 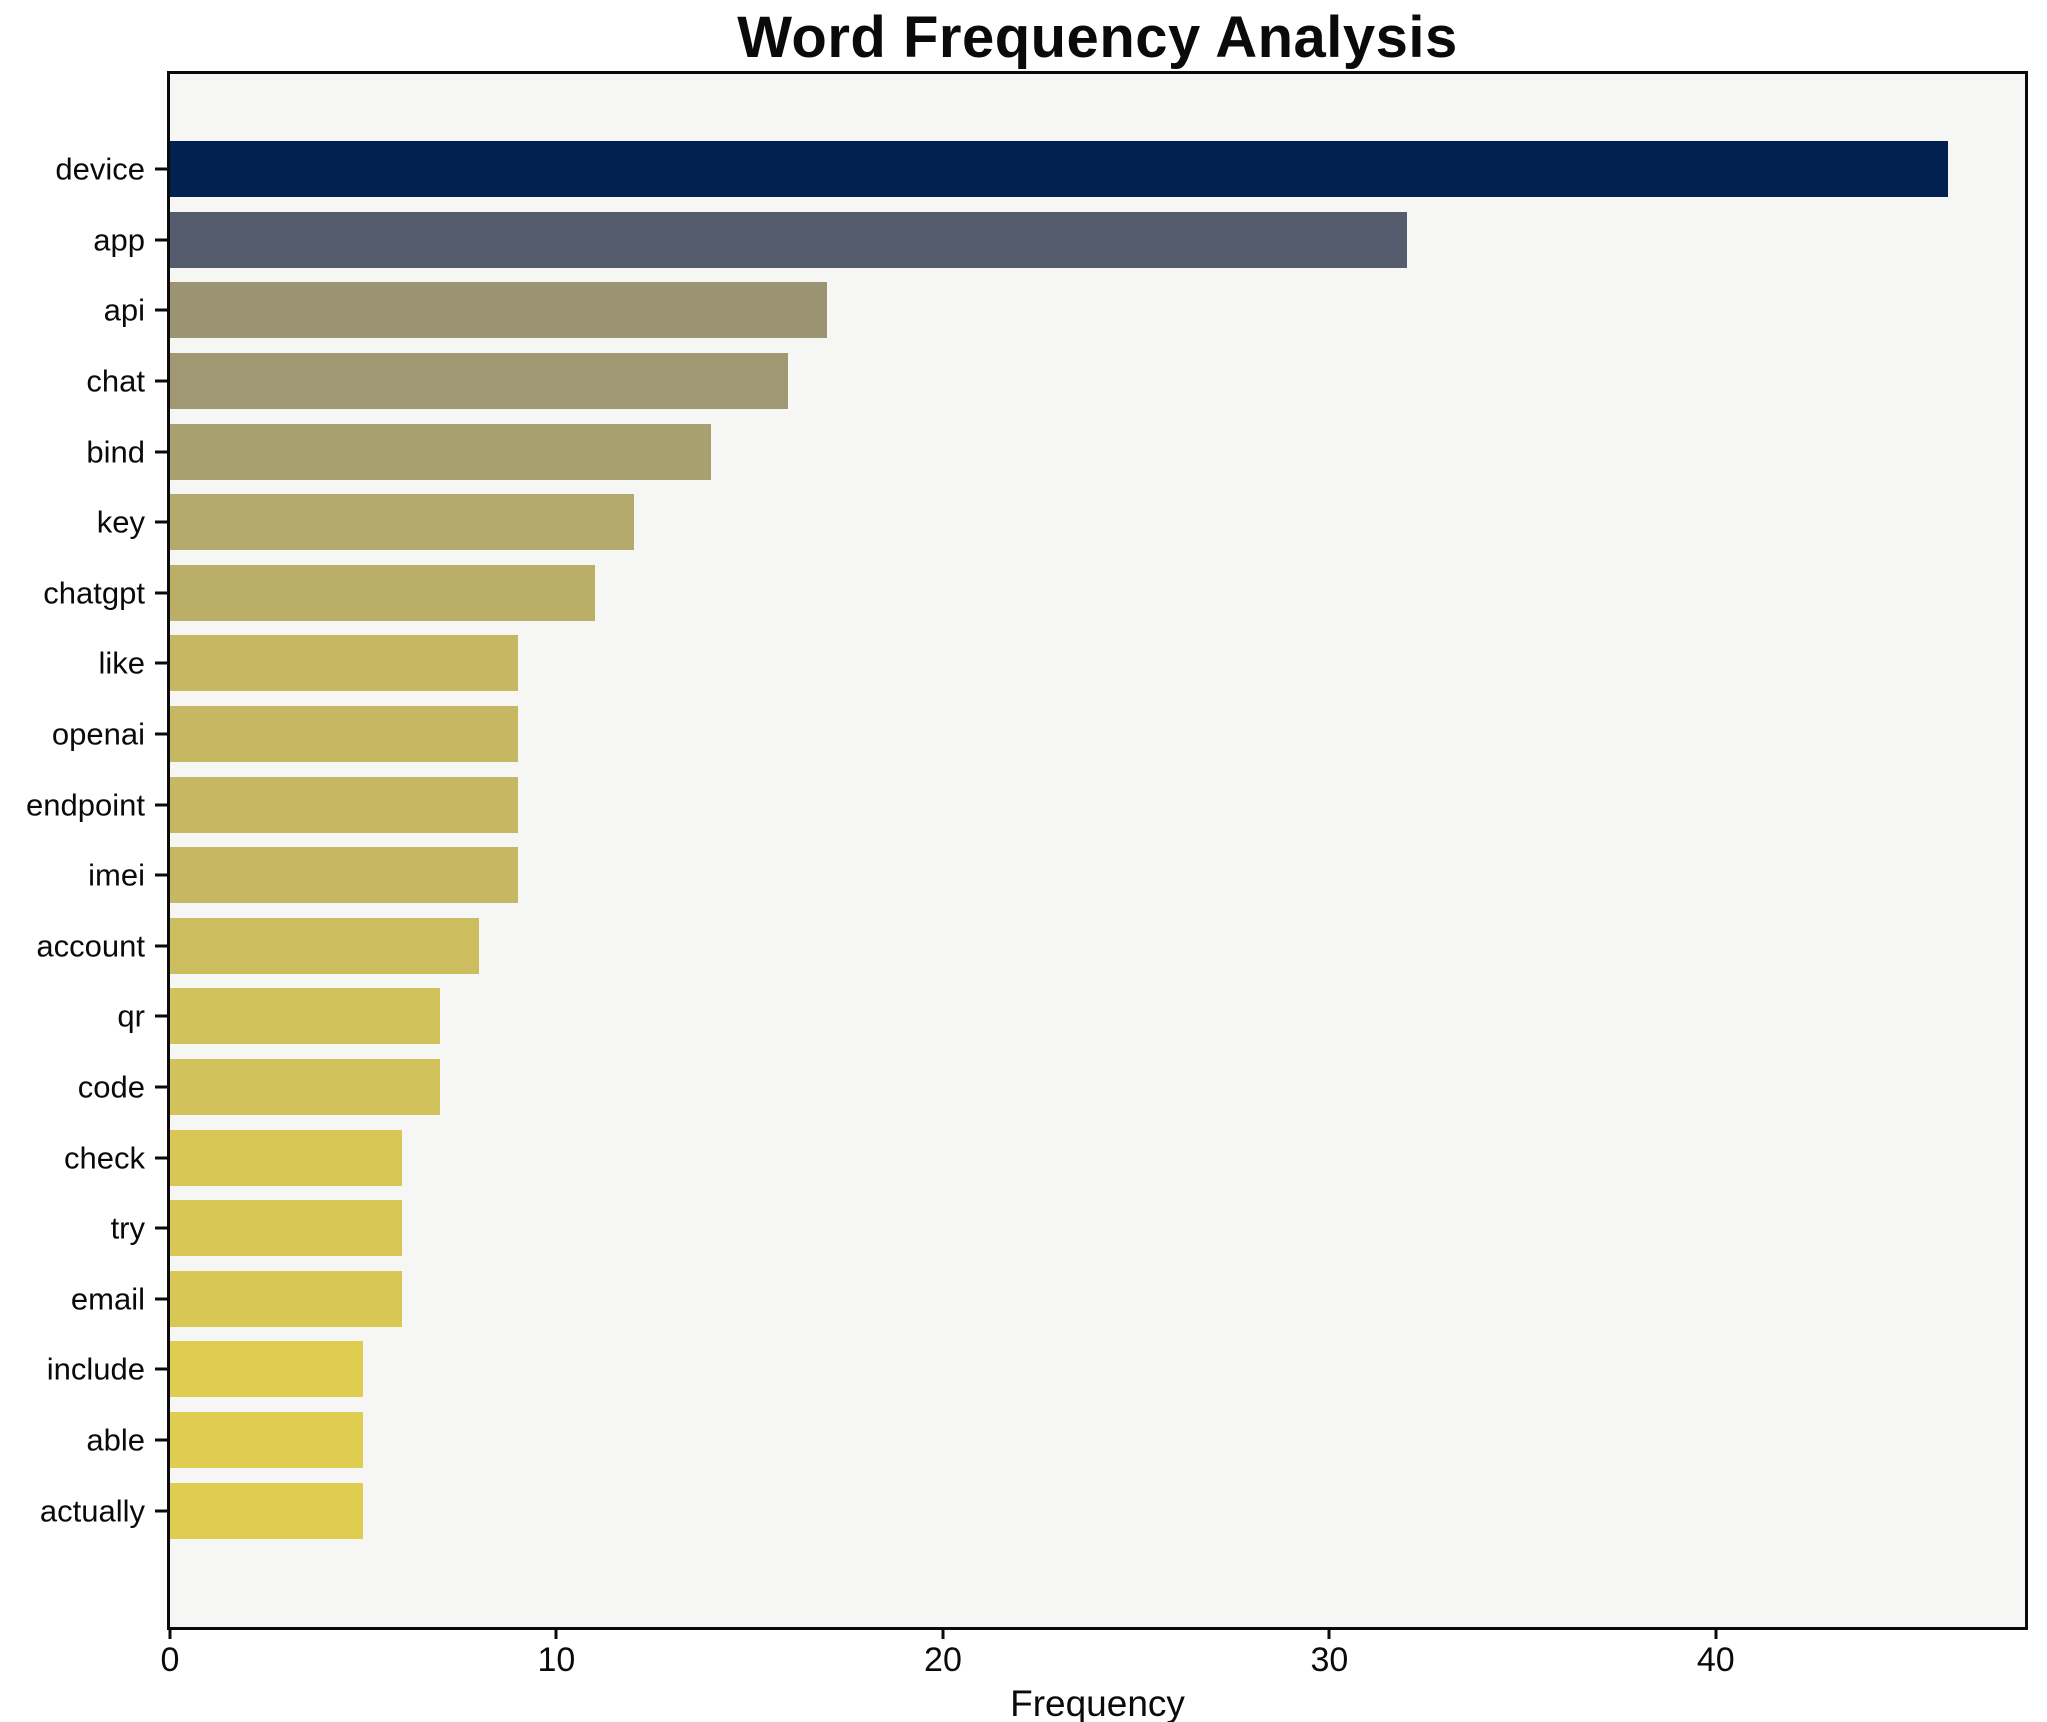 I want to click on x-axis-tick-label: 0, so click(x=170, y=1660).